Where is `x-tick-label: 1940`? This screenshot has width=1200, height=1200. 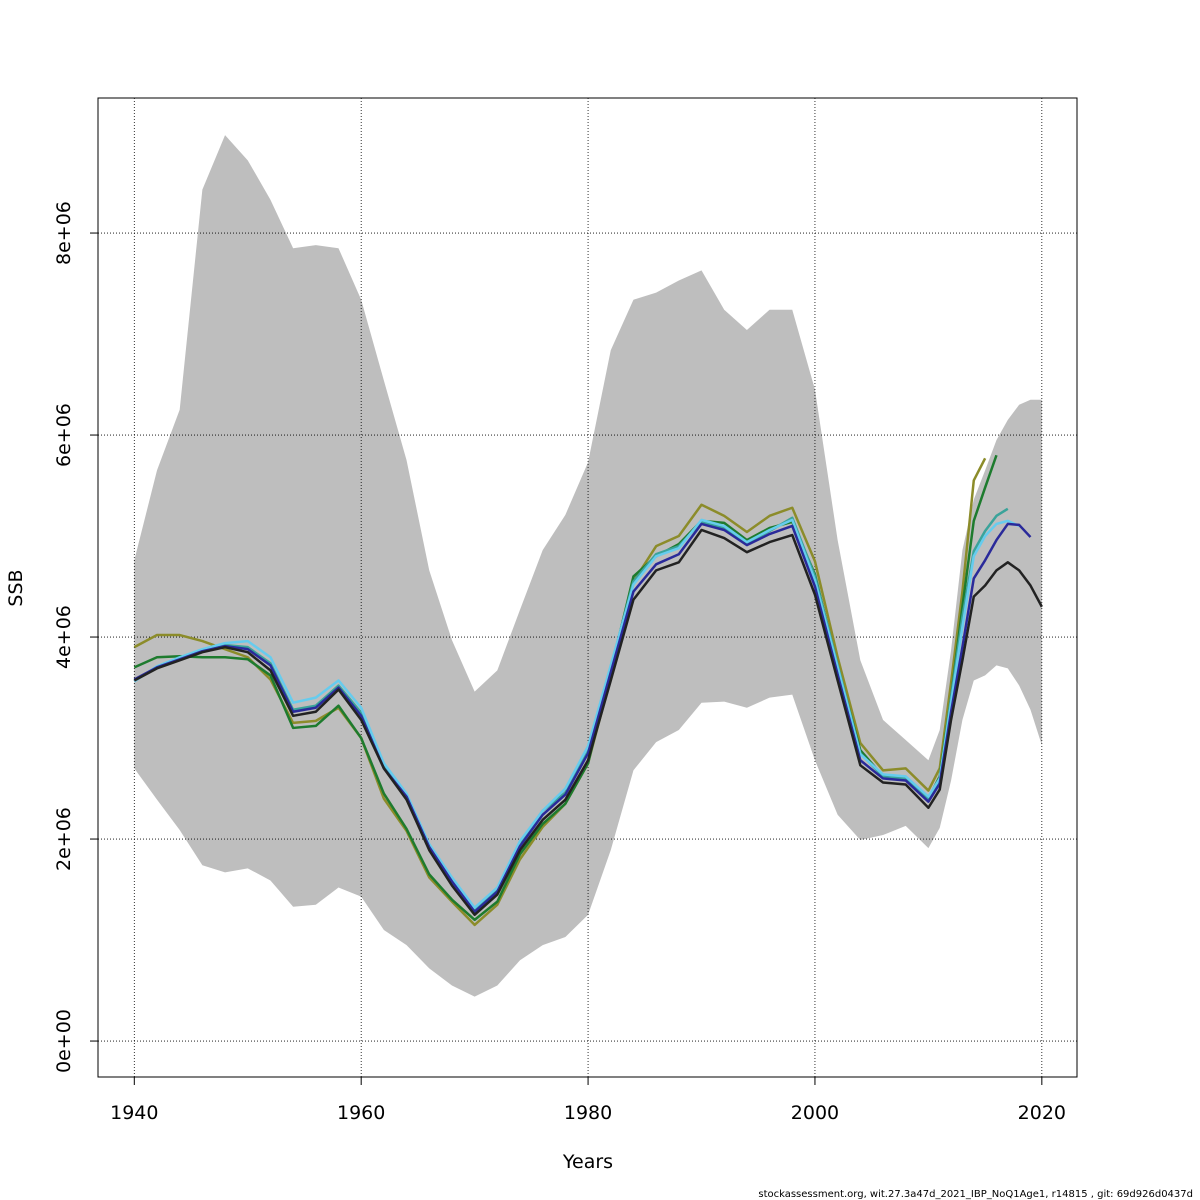
x-tick-label: 1940 is located at coordinates (134, 1113).